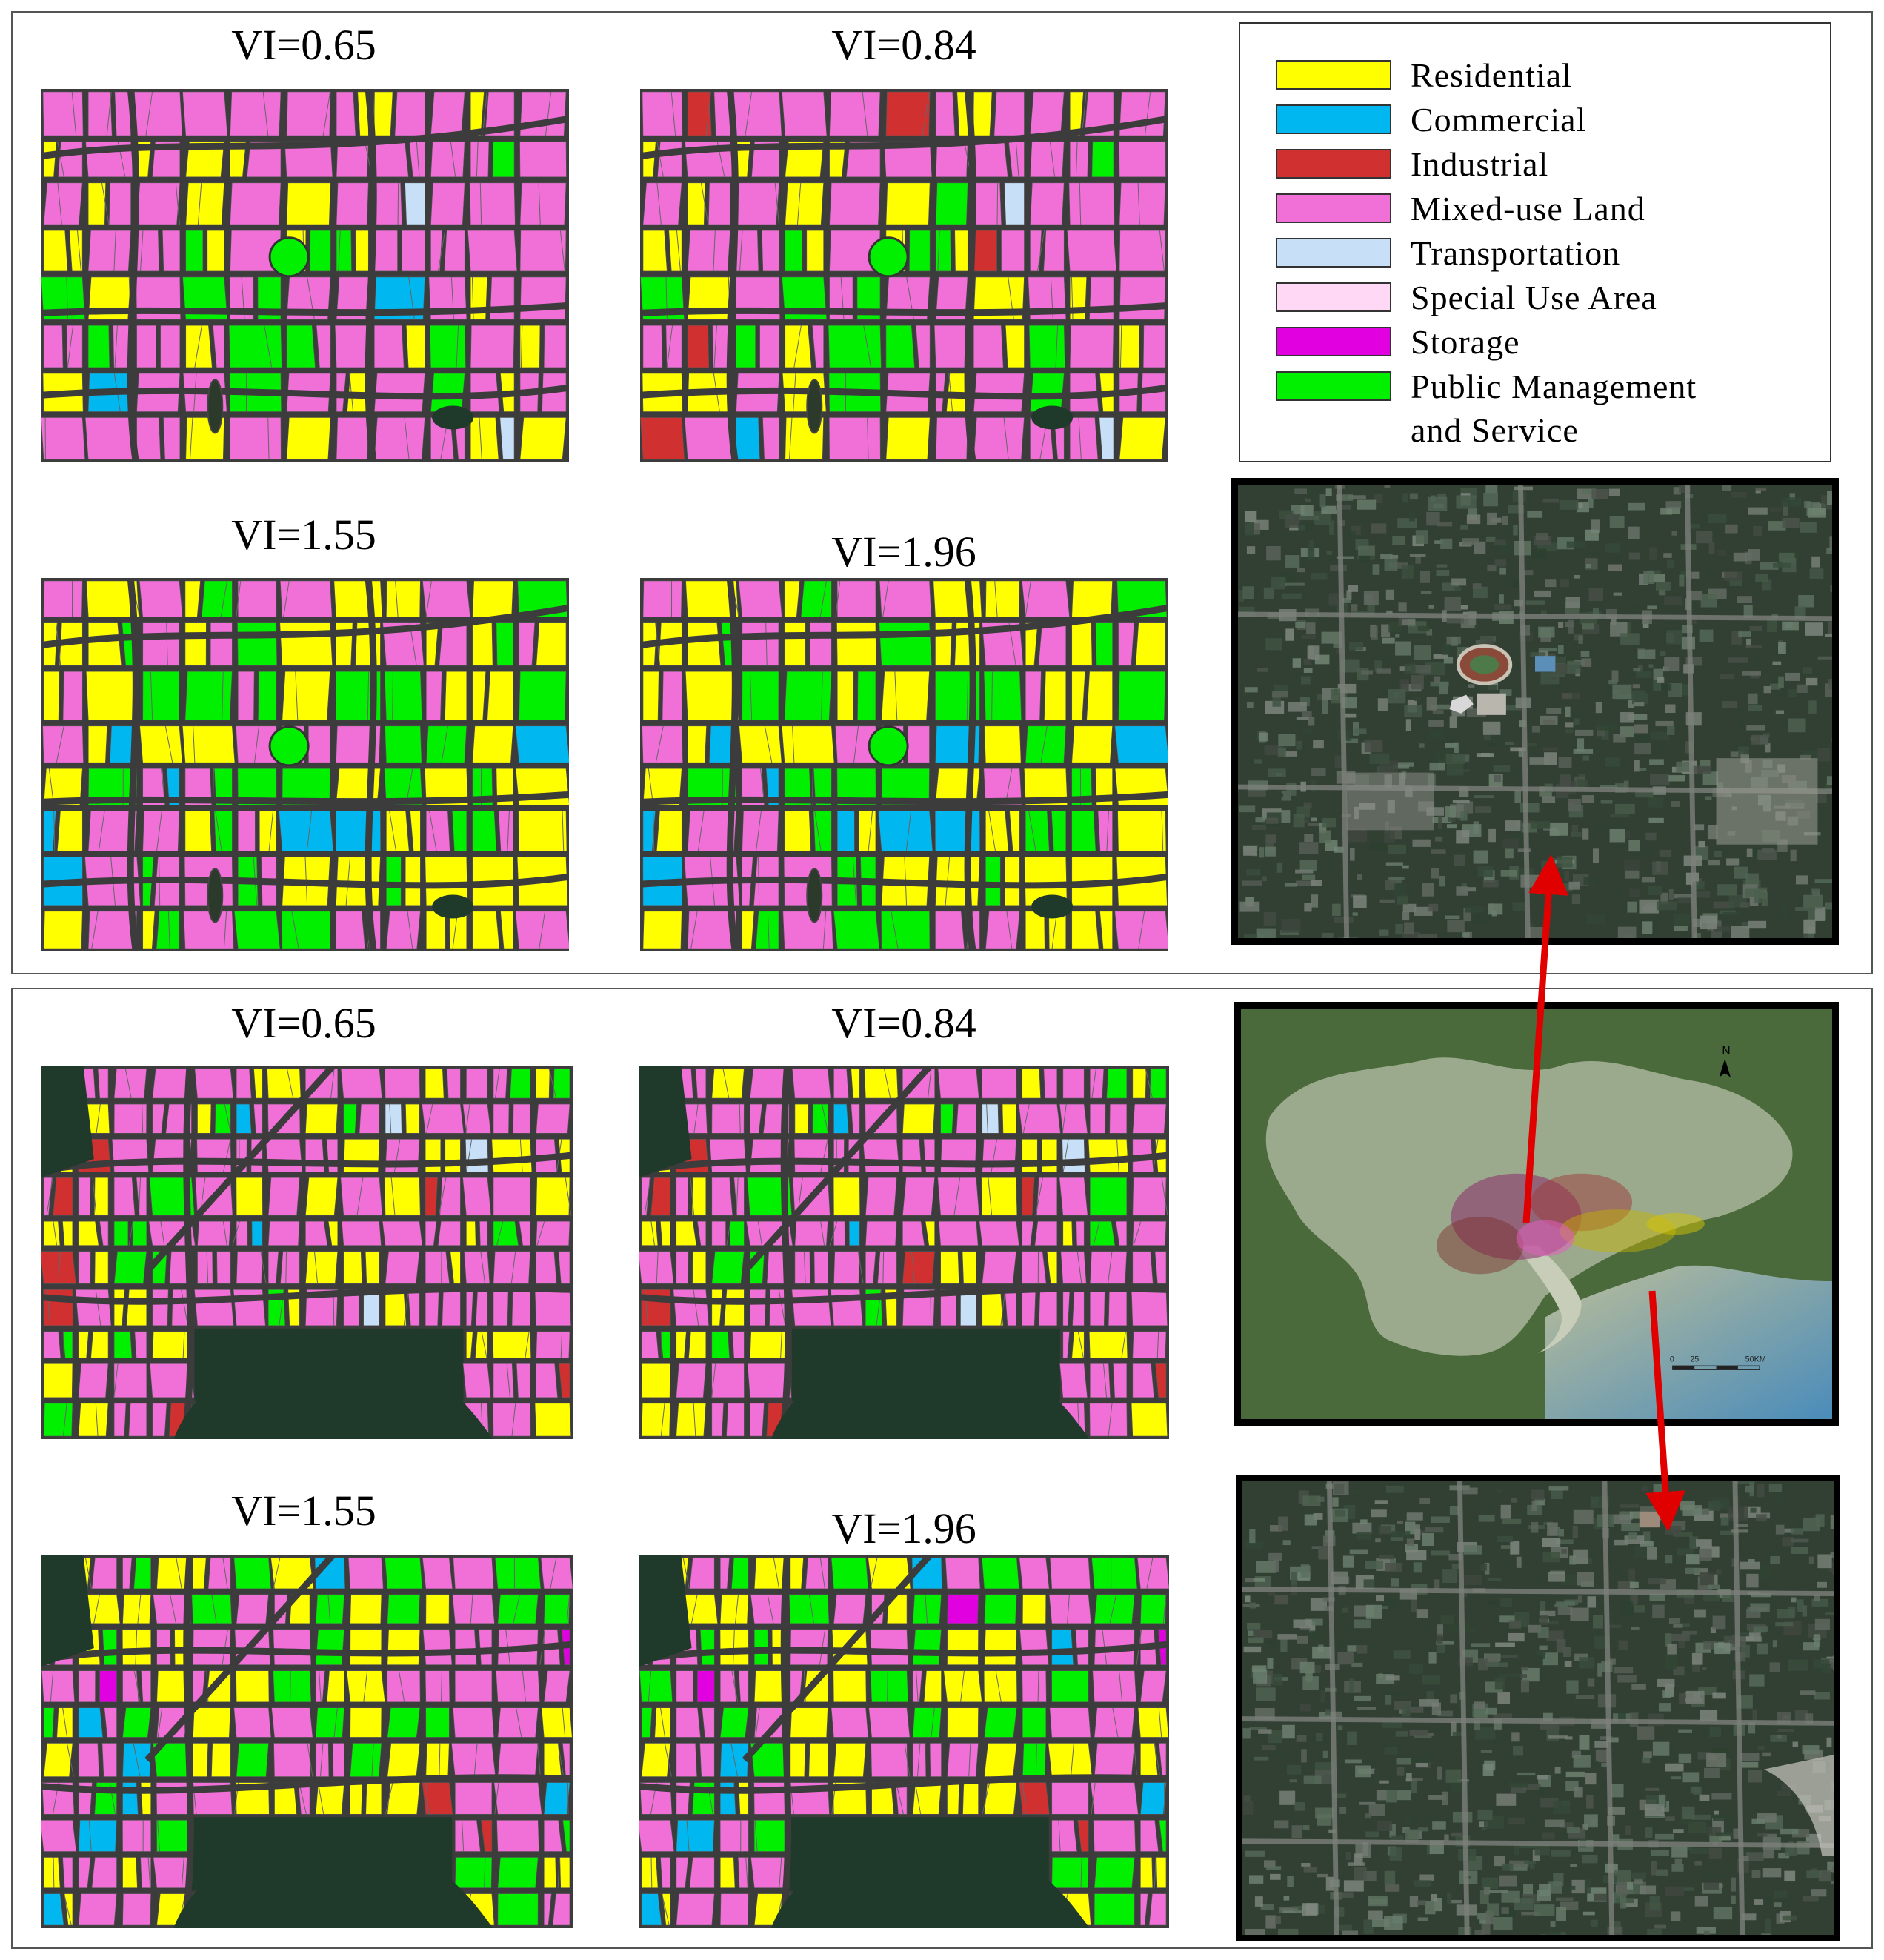 The width and height of the screenshot is (1884, 1960). Describe the element at coordinates (1448, 253) in the screenshot. I see `legend-item-transportation: Transportation` at that location.